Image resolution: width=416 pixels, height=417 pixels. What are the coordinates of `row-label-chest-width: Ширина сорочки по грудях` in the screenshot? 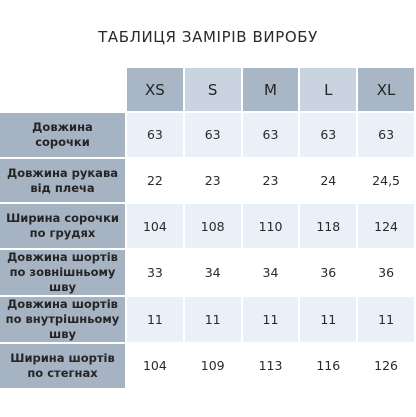 It's located at (63, 227).